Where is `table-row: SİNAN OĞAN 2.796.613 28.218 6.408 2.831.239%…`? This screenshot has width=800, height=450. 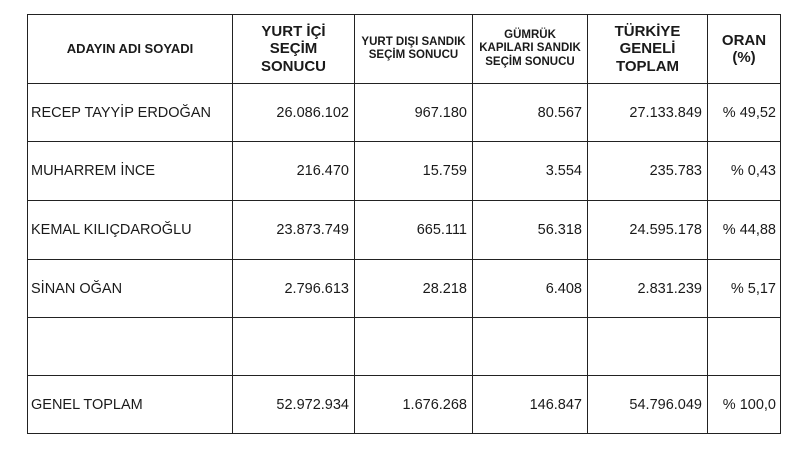 table-row: SİNAN OĞAN 2.796.613 28.218 6.408 2.831.239%… is located at coordinates (404, 288).